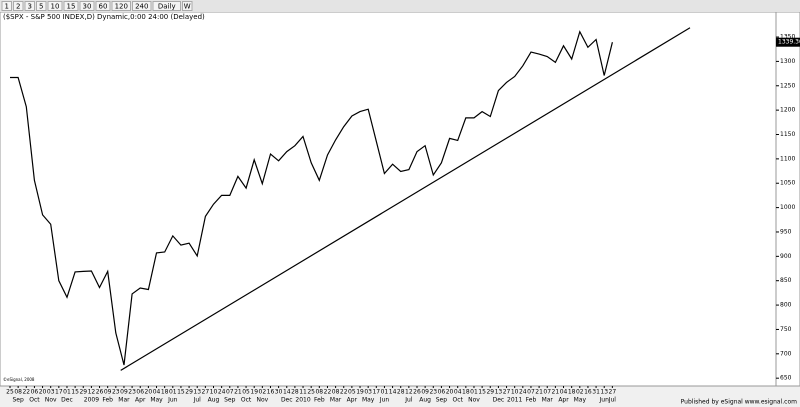  Describe the element at coordinates (116, 392) in the screenshot. I see `x-tick-label: 23` at that location.